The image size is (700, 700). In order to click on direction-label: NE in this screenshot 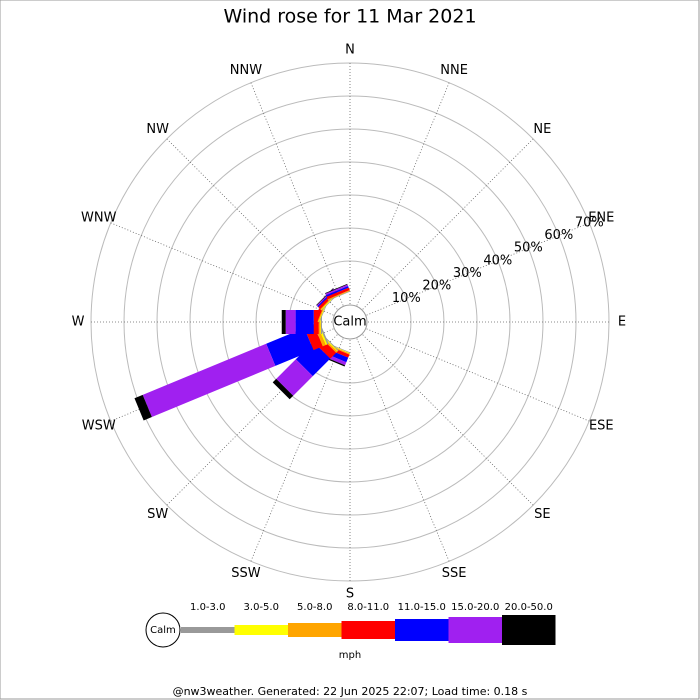, I will do `click(542, 129)`.